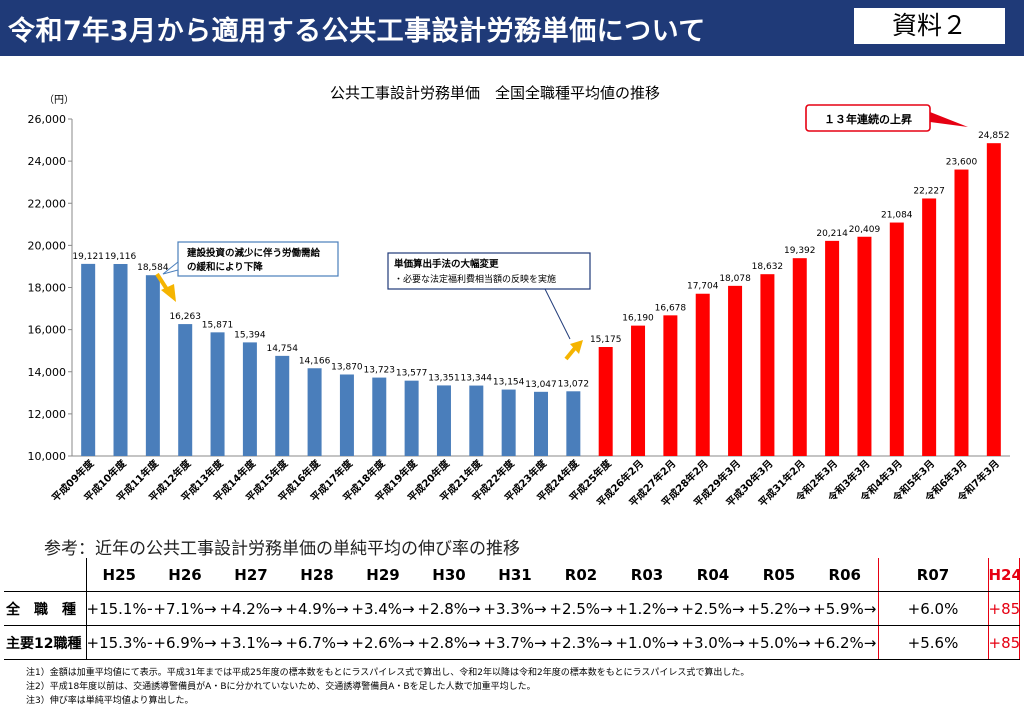 This screenshot has height=720, width=1024. Describe the element at coordinates (495, 93) in the screenshot. I see `chart-title: 公共工事設計労務単価 全国全職種平均値の推移` at that location.